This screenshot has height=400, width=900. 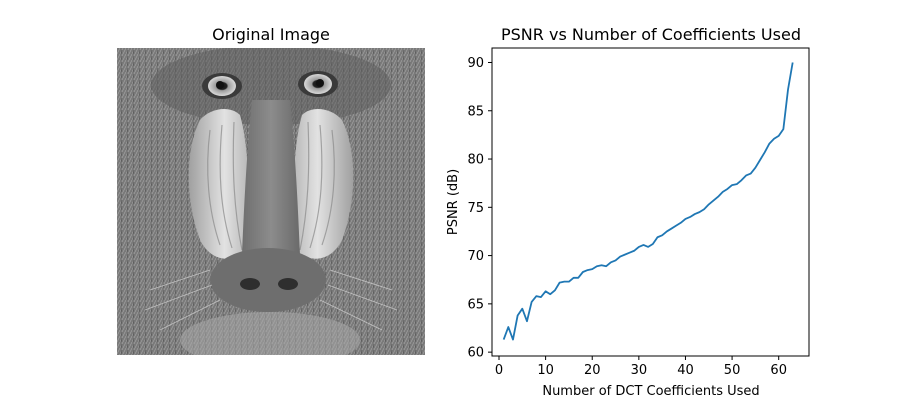 What do you see at coordinates (475, 256) in the screenshot?
I see `y-tick-label: 70` at bounding box center [475, 256].